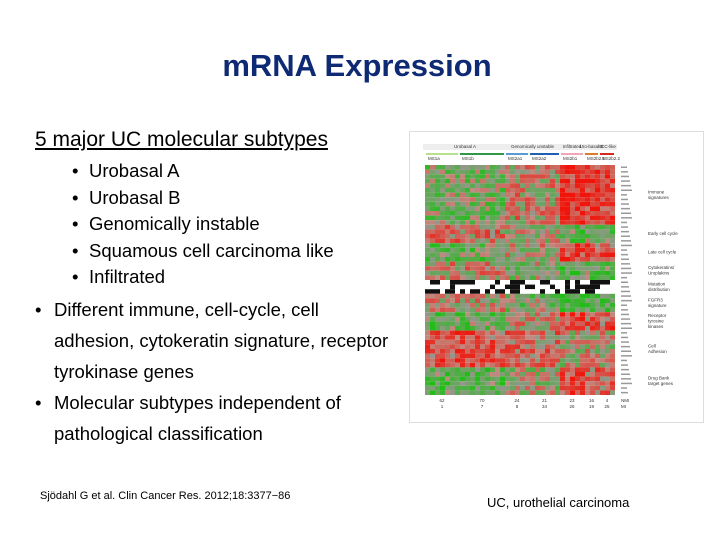  What do you see at coordinates (515, 158) in the screenshot?
I see `cluster-label: MS2a1` at bounding box center [515, 158].